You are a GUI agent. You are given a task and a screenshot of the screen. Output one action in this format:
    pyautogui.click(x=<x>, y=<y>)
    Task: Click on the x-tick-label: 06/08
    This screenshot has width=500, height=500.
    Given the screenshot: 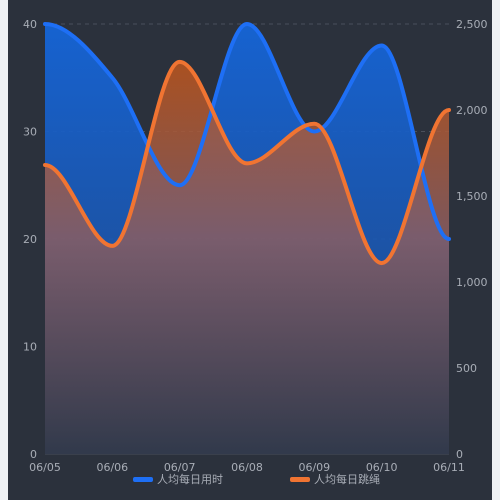 What is the action you would take?
    pyautogui.click(x=247, y=467)
    